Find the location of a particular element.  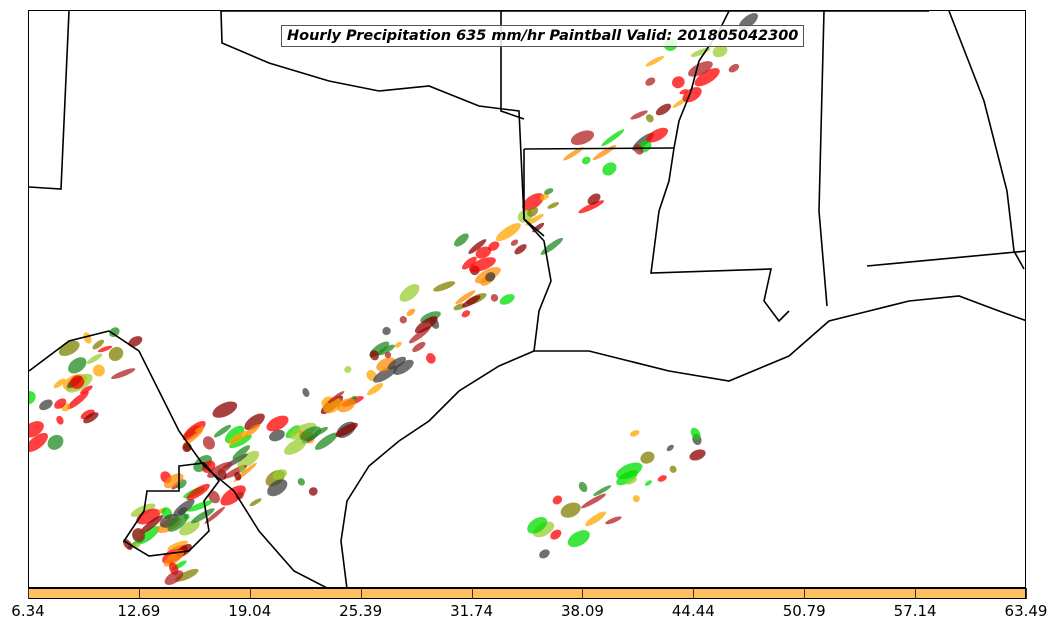

border-mexico-state is located at coordinates (171, 509).